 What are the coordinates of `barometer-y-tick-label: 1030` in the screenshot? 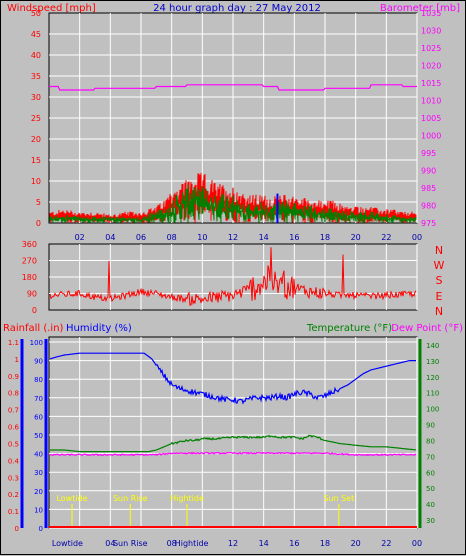 It's located at (431, 31).